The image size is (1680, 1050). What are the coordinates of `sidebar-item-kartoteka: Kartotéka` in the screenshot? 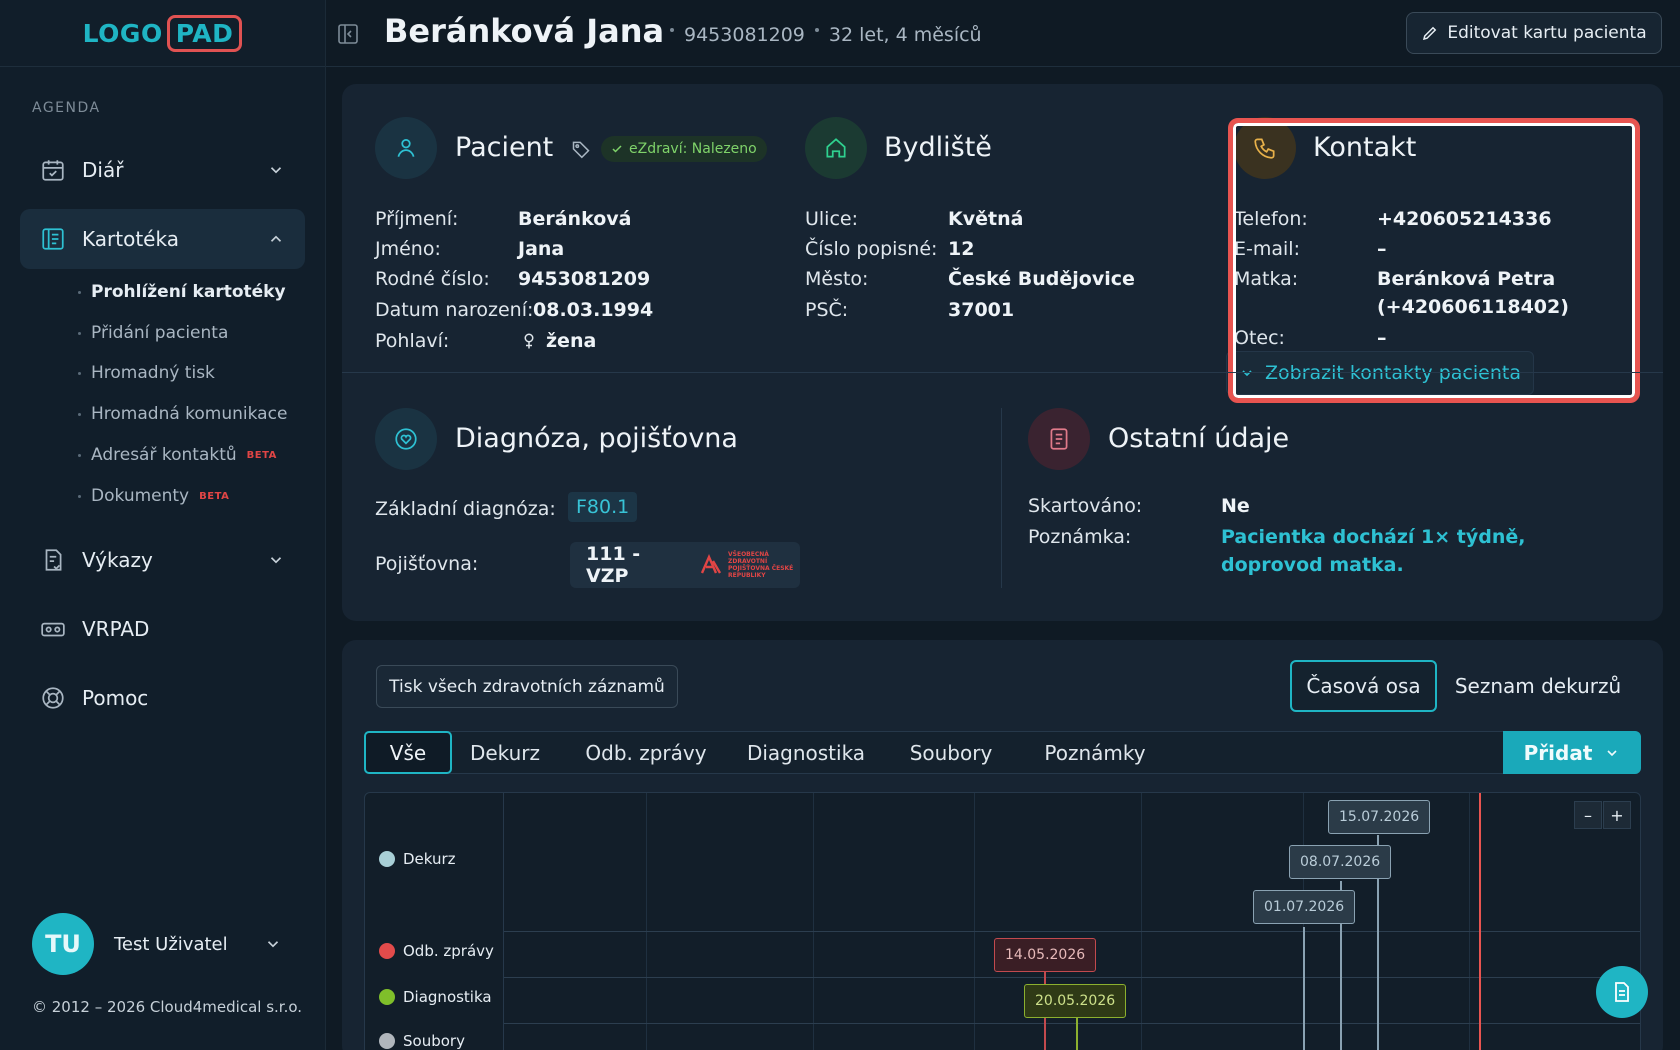 It's located at (162, 239).